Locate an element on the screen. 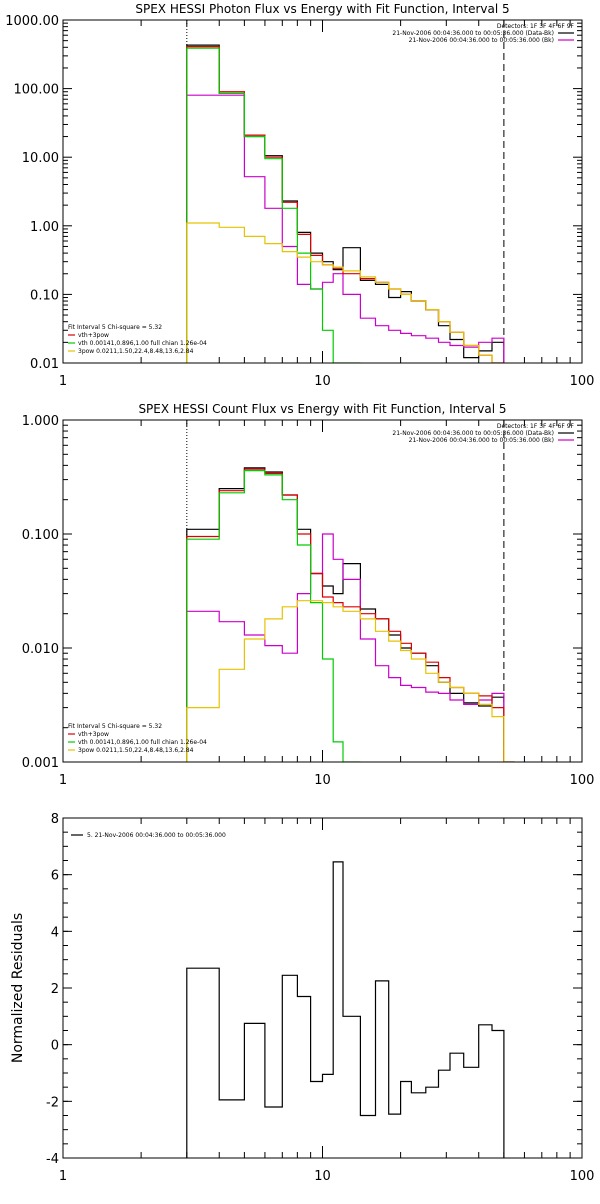  y-tick-label: -2 is located at coordinates (52, 1102).